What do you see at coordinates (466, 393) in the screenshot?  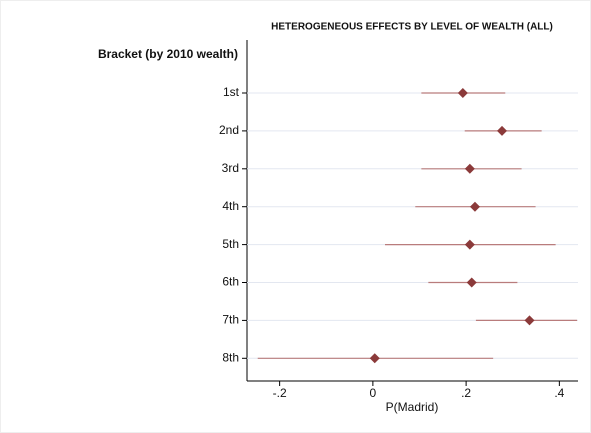 I see `x-tick-label: .2` at bounding box center [466, 393].